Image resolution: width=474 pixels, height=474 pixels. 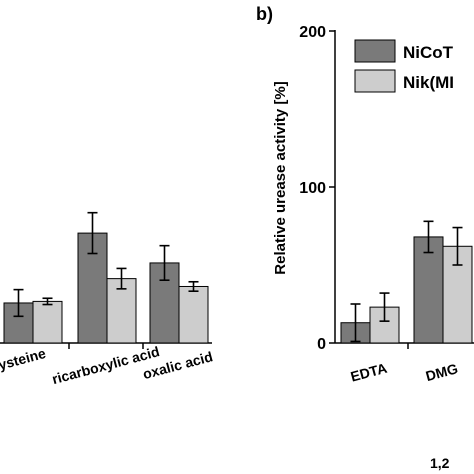 I want to click on y-tick-label-2: 200, so click(x=312, y=32).